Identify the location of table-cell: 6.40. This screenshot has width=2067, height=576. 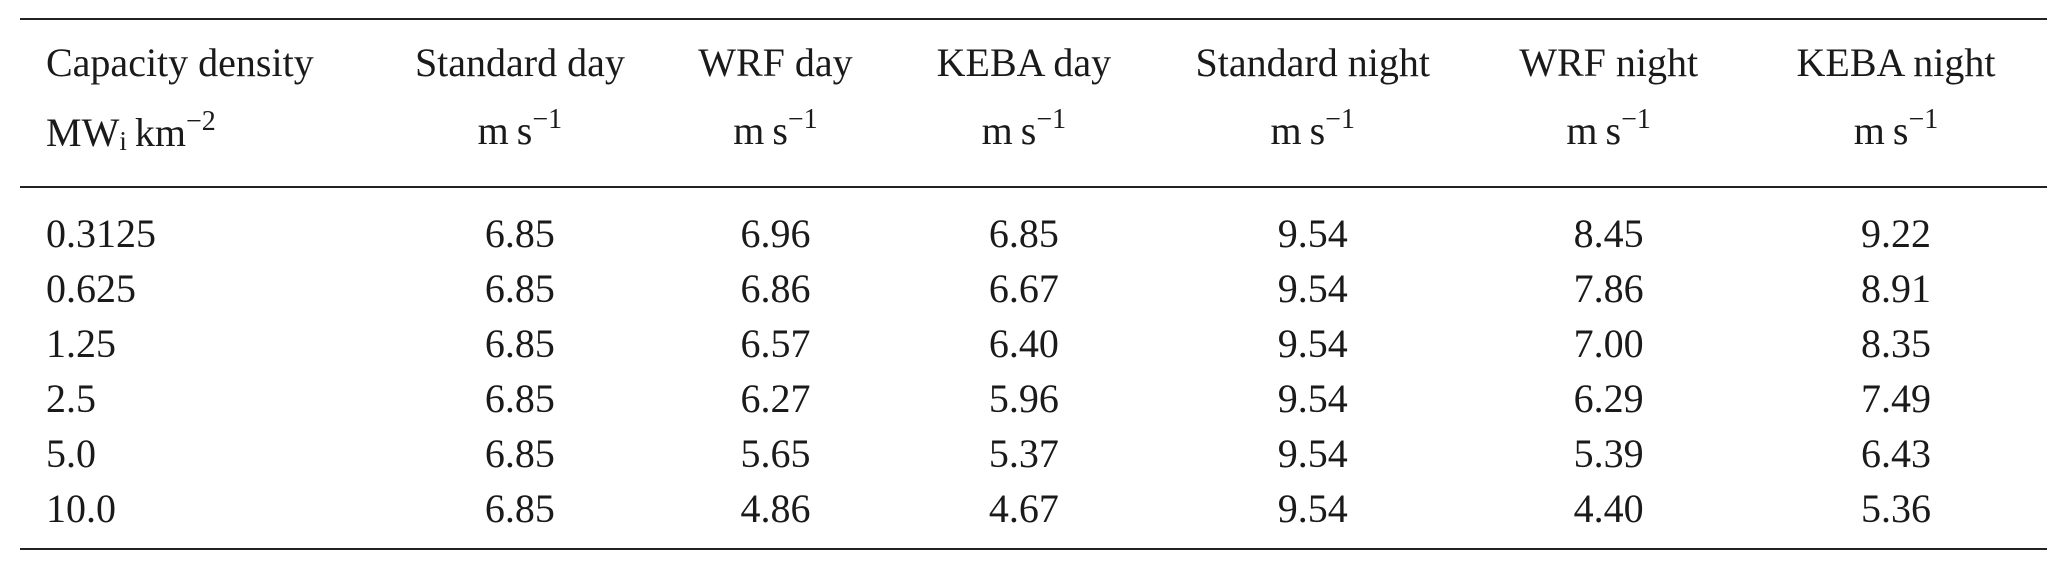
(1023, 343).